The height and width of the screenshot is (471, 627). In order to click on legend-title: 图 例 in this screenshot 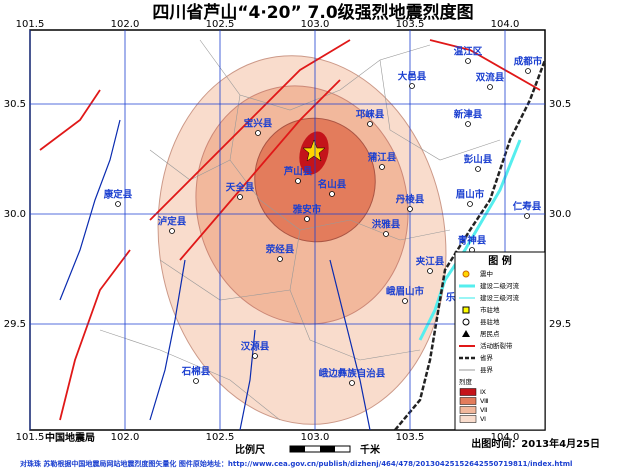, I will do `click(499, 260)`.